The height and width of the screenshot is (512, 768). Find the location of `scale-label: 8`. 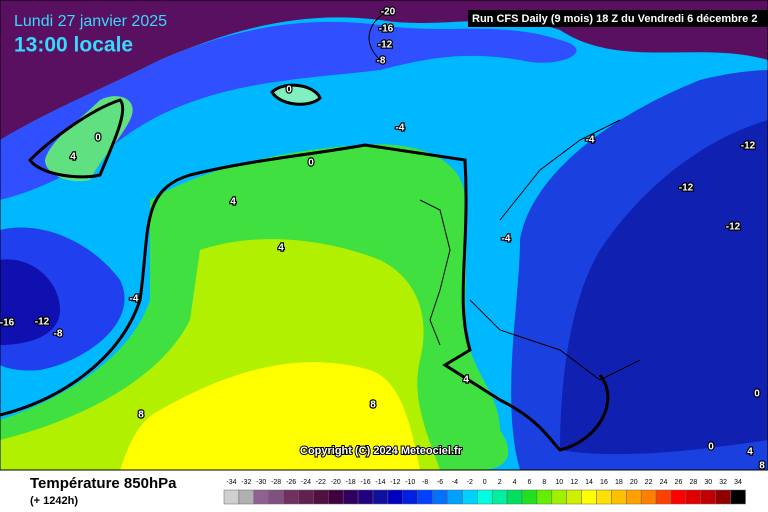

scale-label: 8 is located at coordinates (544, 482).